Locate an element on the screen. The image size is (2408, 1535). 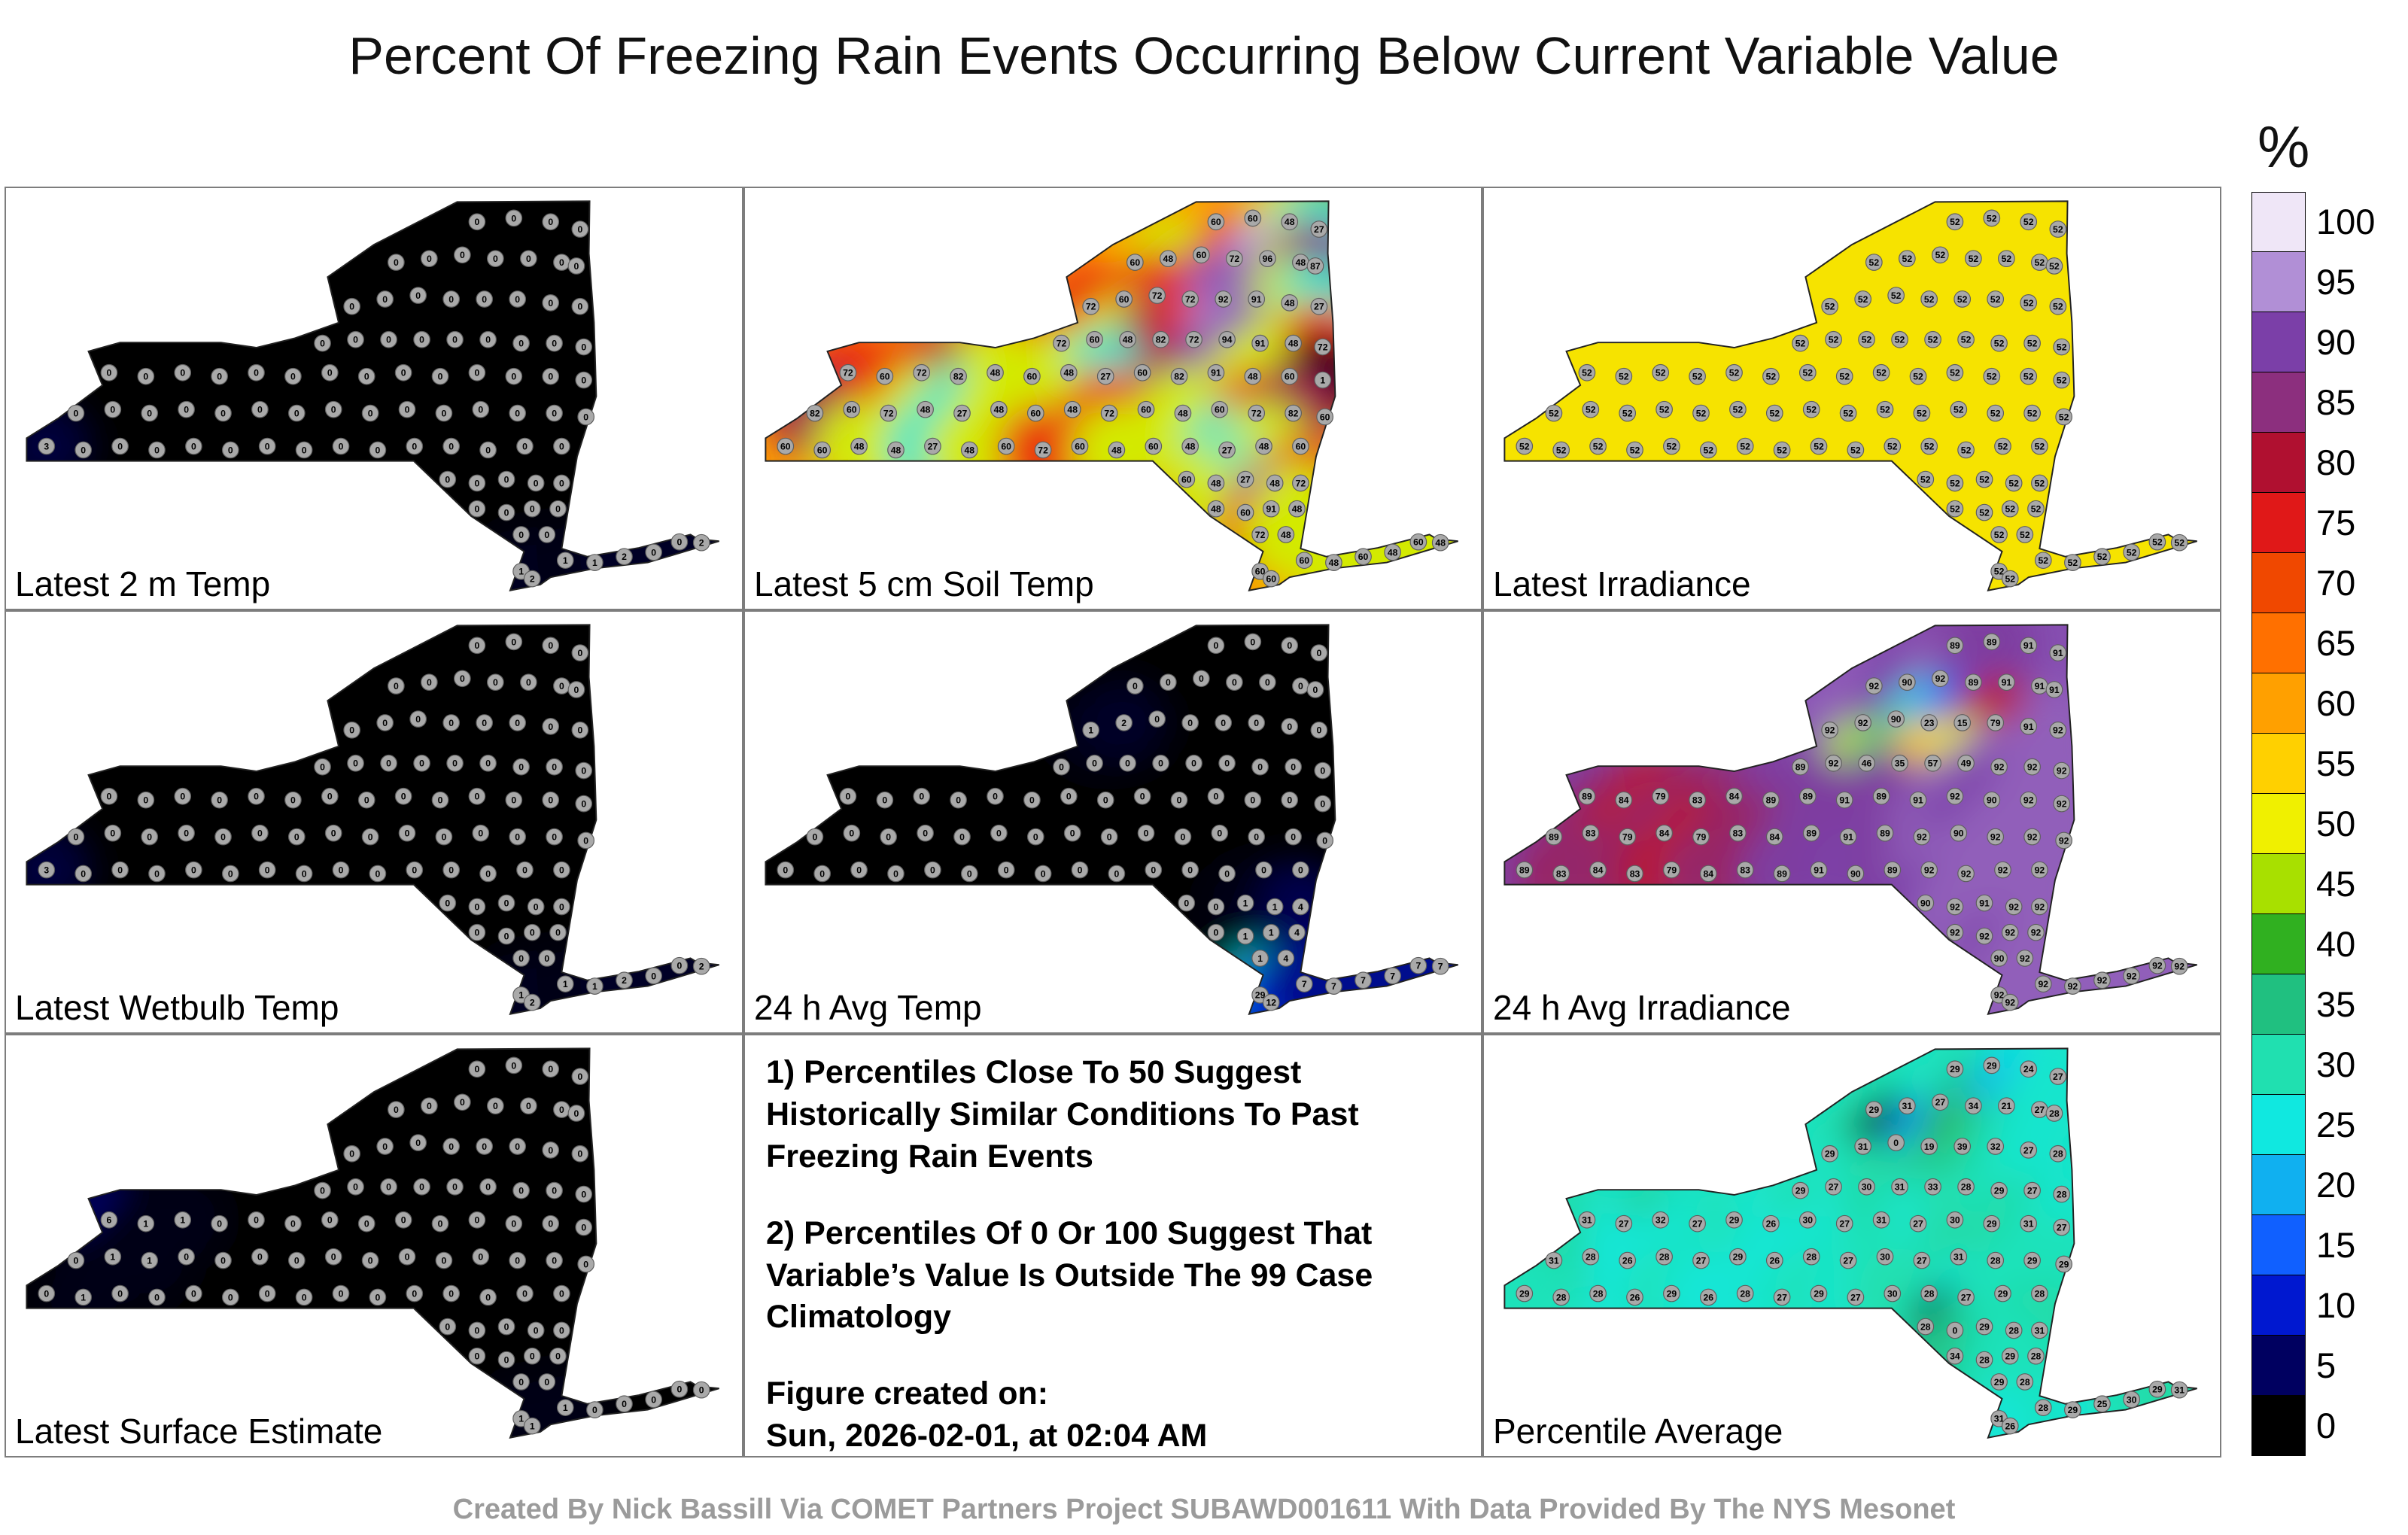
colorbar-tick-label: 65 is located at coordinates (2336, 643).